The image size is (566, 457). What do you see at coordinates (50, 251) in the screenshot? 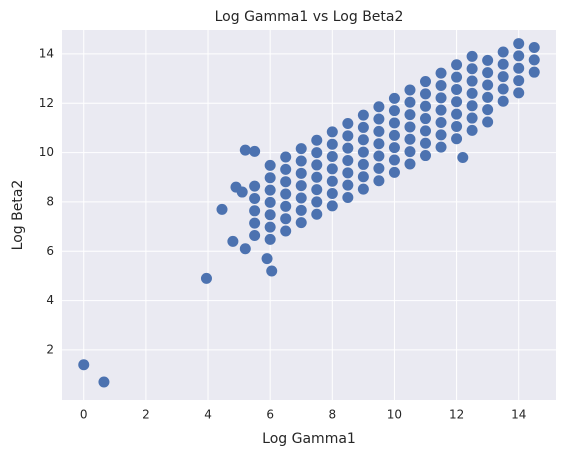
I see `y-tick-label: 6` at bounding box center [50, 251].